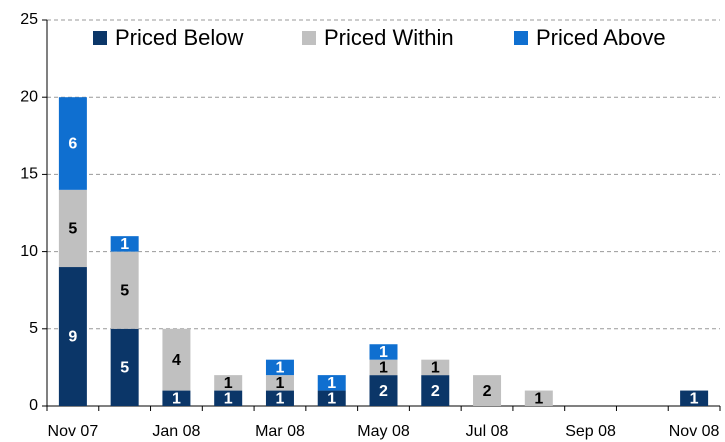 This screenshot has width=725, height=442. What do you see at coordinates (29, 174) in the screenshot?
I see `y-tick-label: 15` at bounding box center [29, 174].